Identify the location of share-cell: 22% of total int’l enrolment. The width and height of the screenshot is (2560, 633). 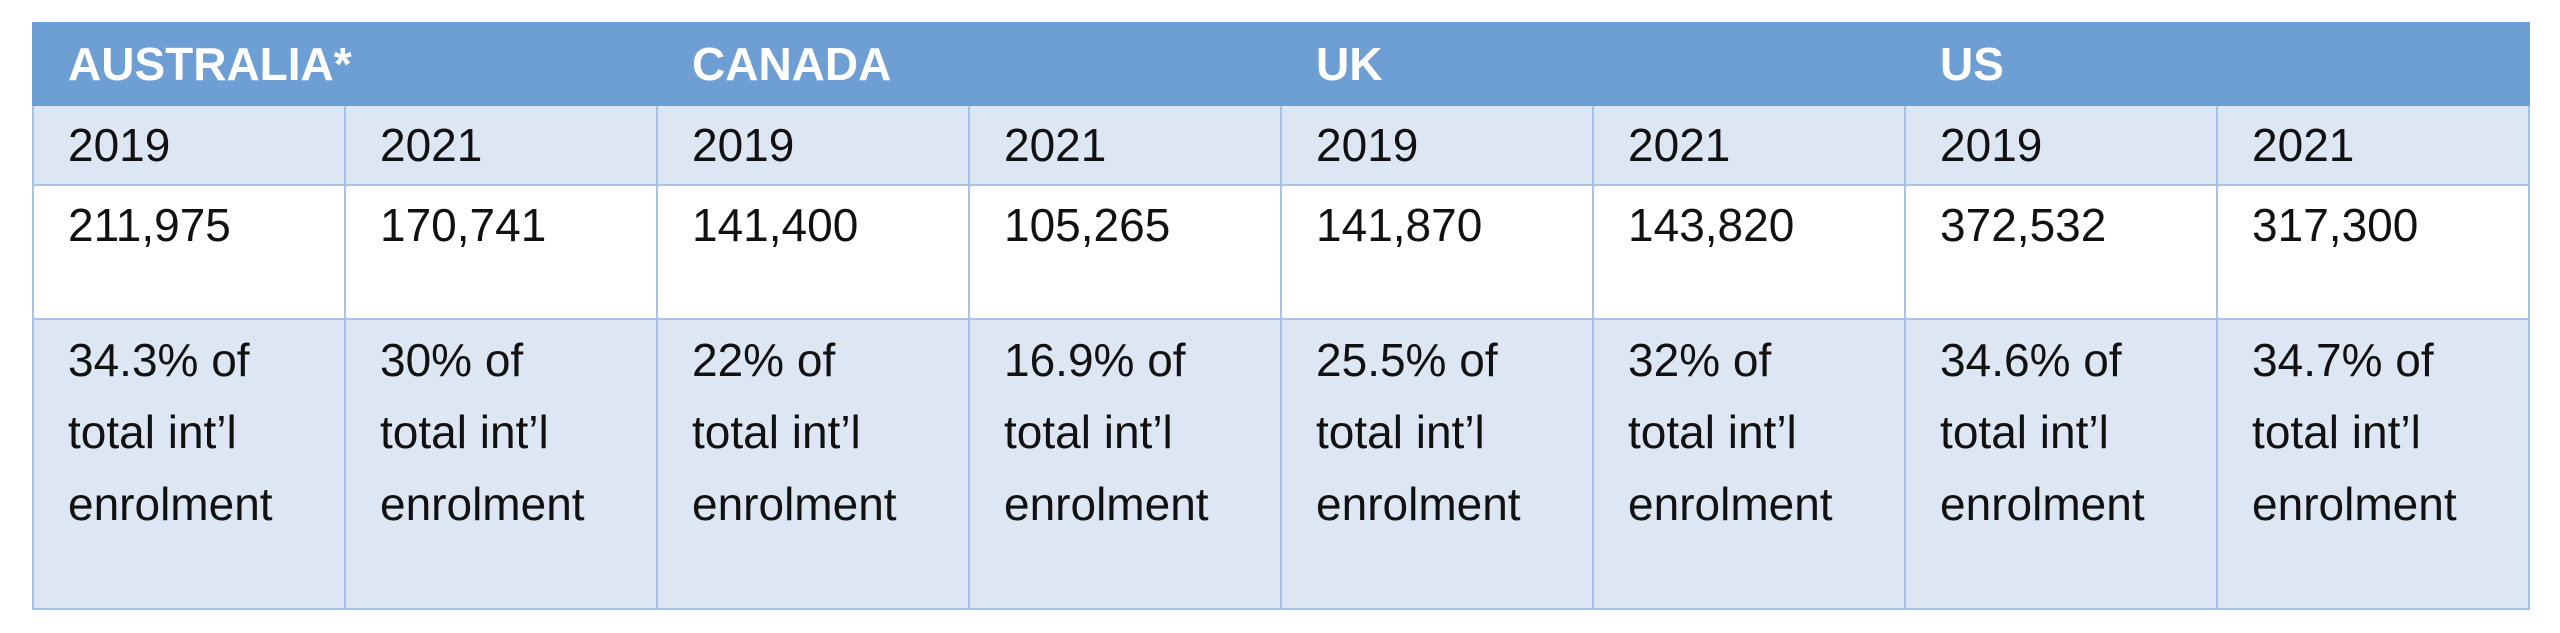
(813, 464).